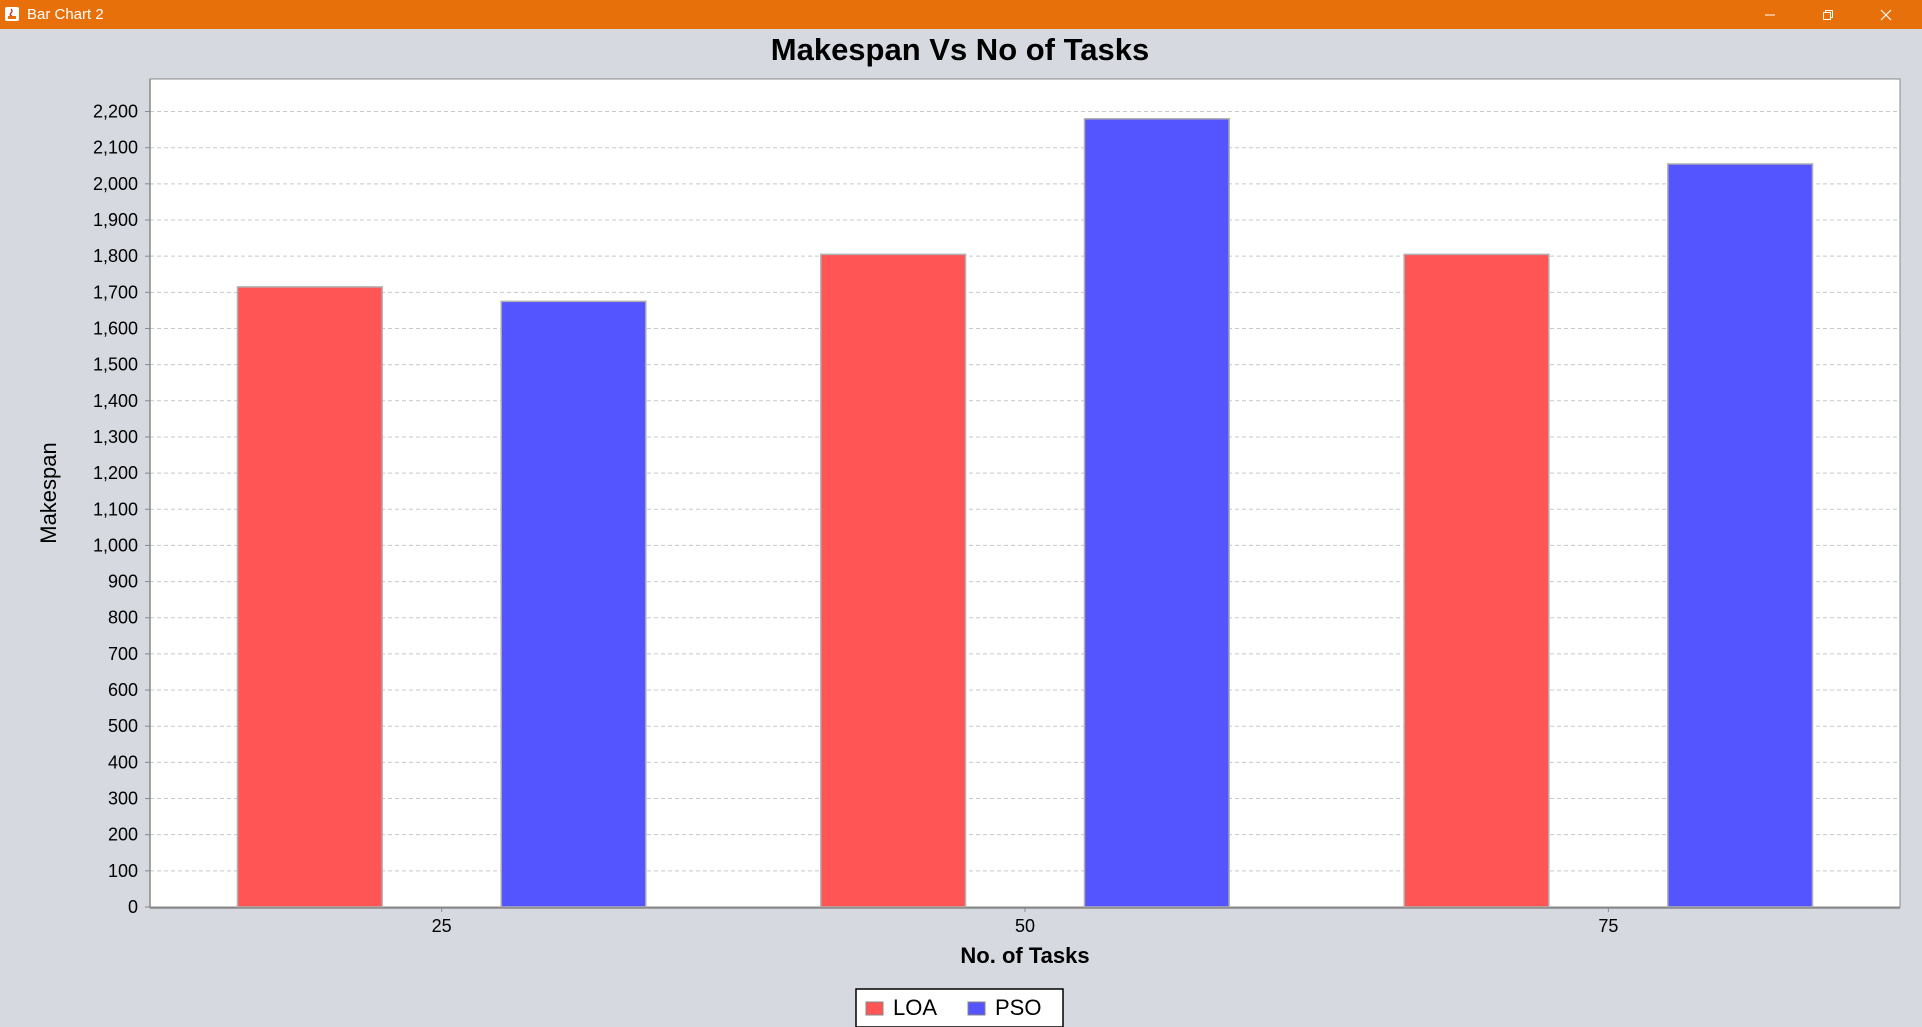 The width and height of the screenshot is (1922, 1027). What do you see at coordinates (123, 690) in the screenshot?
I see `y-tick-label: 600` at bounding box center [123, 690].